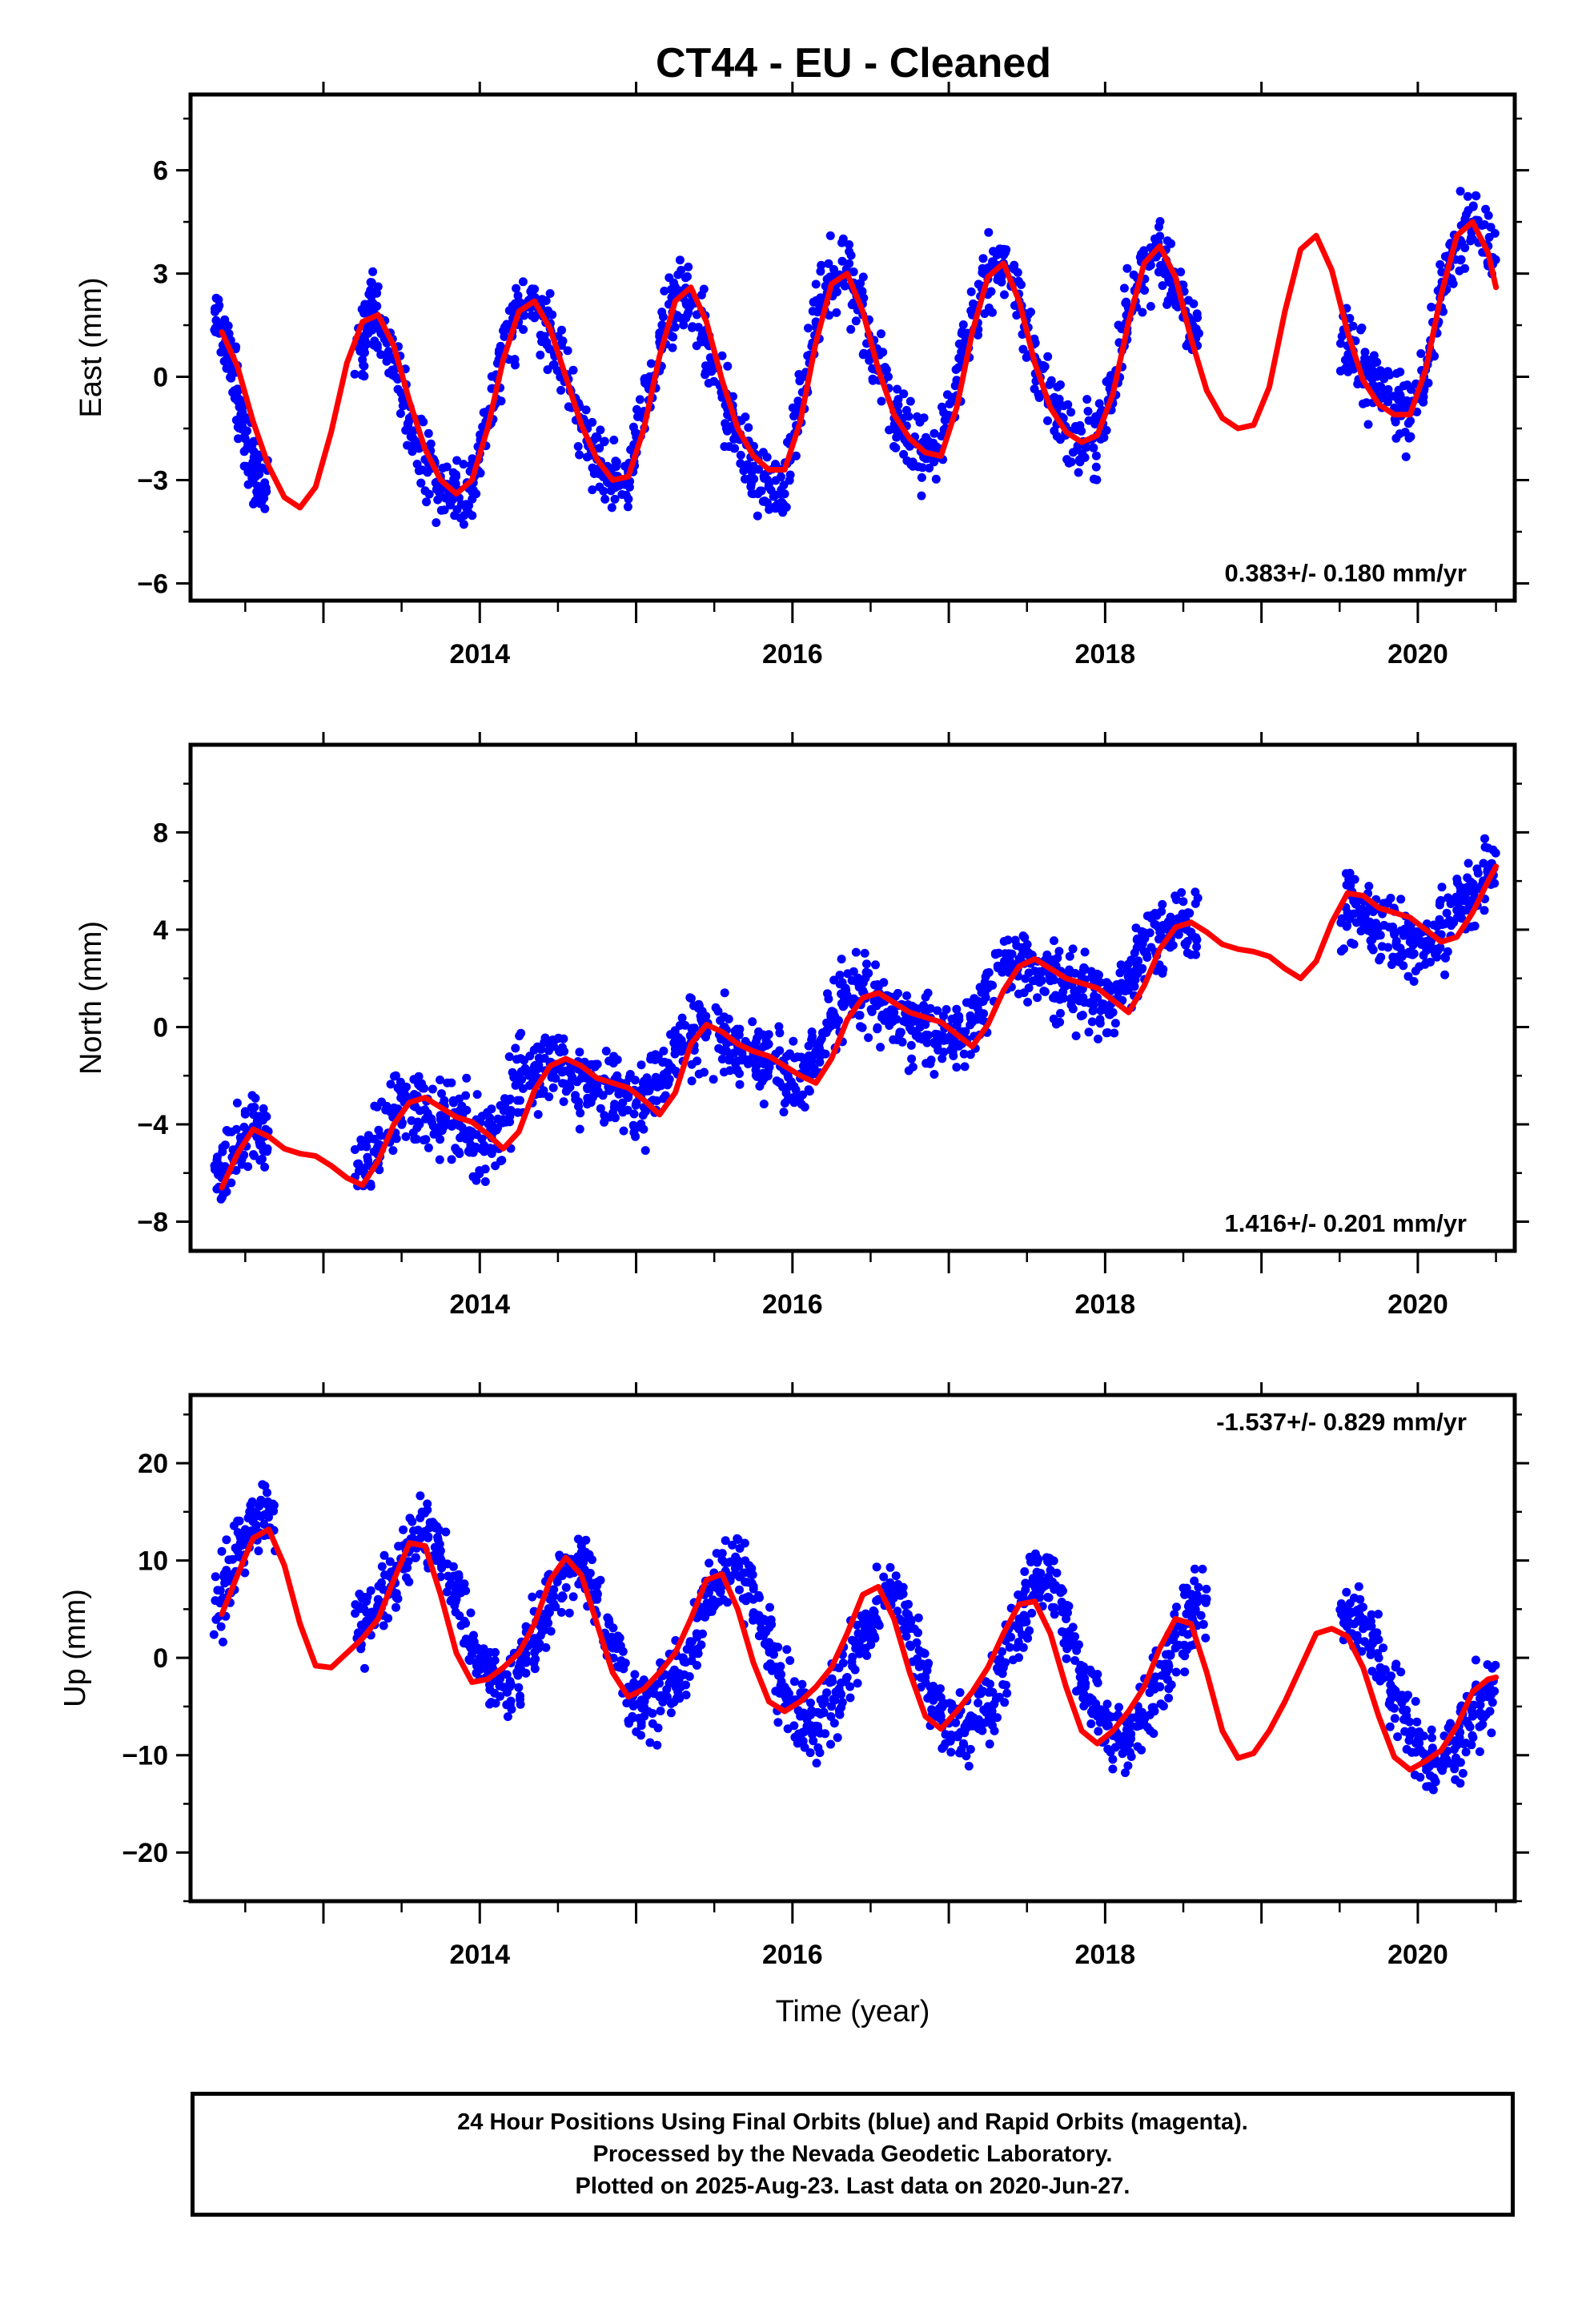 The image size is (1582, 2324). What do you see at coordinates (859, 1649) in the screenshot?
I see `model-curve-up` at bounding box center [859, 1649].